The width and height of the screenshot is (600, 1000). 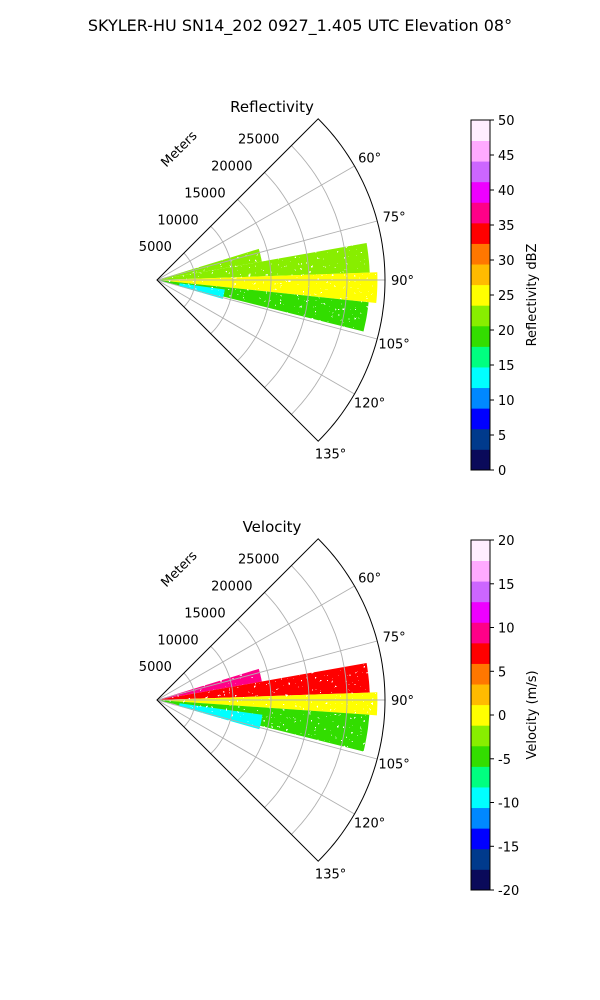 I want to click on colorbar-tick-label: 45, so click(x=506, y=156).